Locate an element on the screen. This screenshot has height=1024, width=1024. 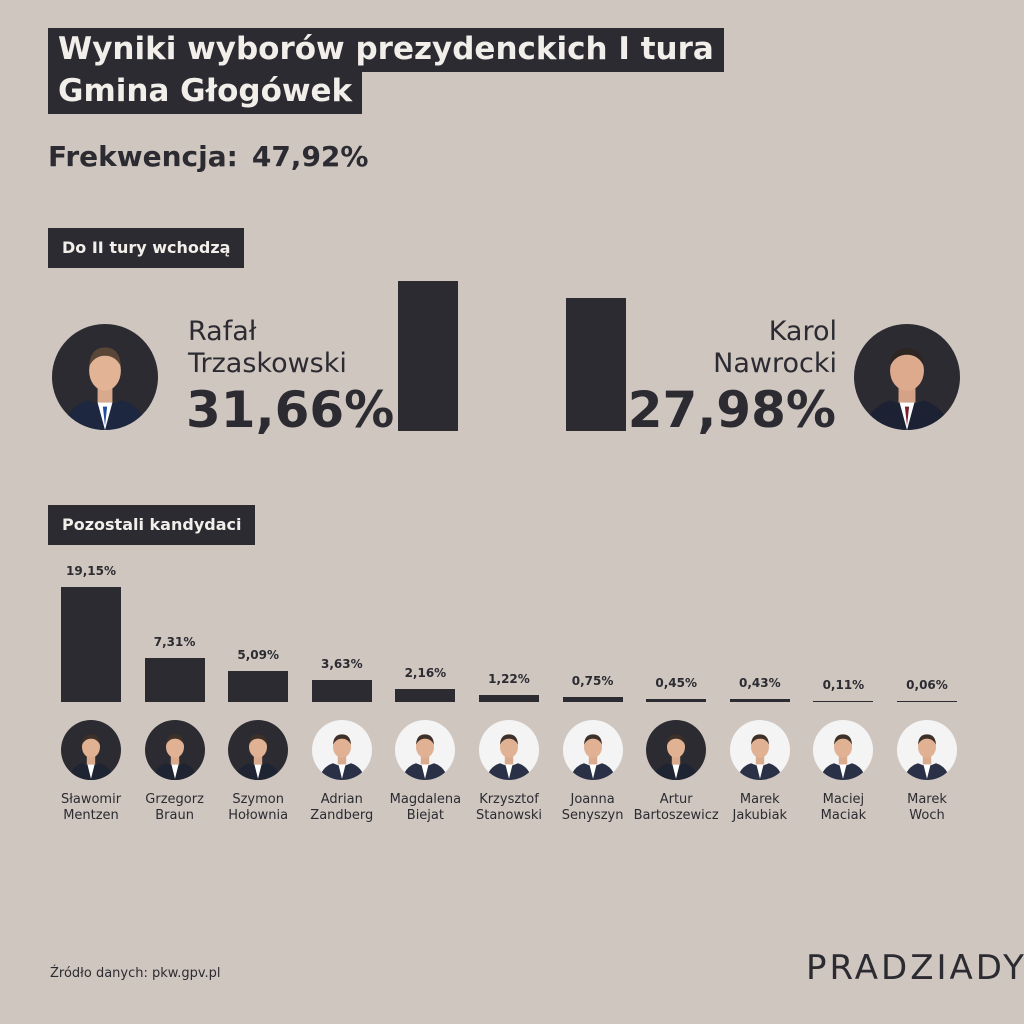
candidate-value-label: 0,75% is located at coordinates (592, 681).